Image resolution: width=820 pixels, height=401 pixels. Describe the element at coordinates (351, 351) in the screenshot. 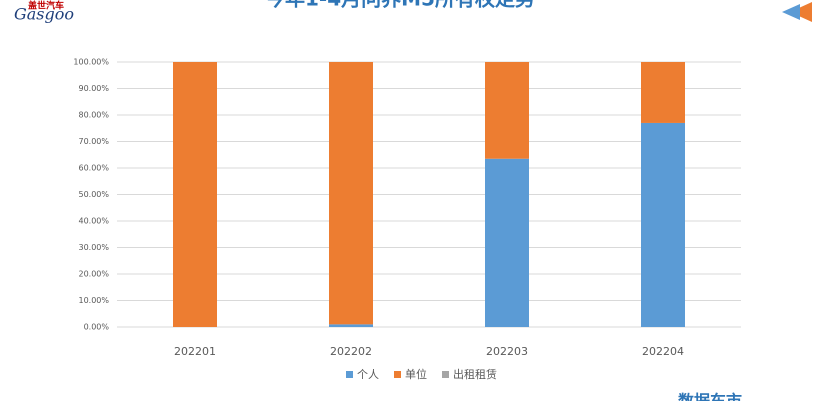

I see `x-tick-label: 202202` at that location.